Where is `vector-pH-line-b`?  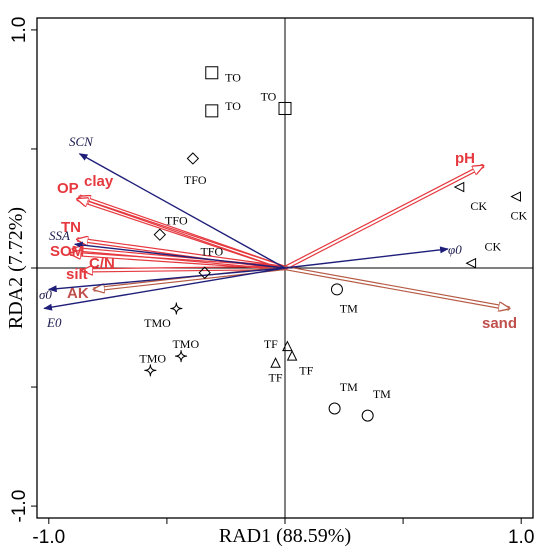 vector-pH-line-b is located at coordinates (383, 215).